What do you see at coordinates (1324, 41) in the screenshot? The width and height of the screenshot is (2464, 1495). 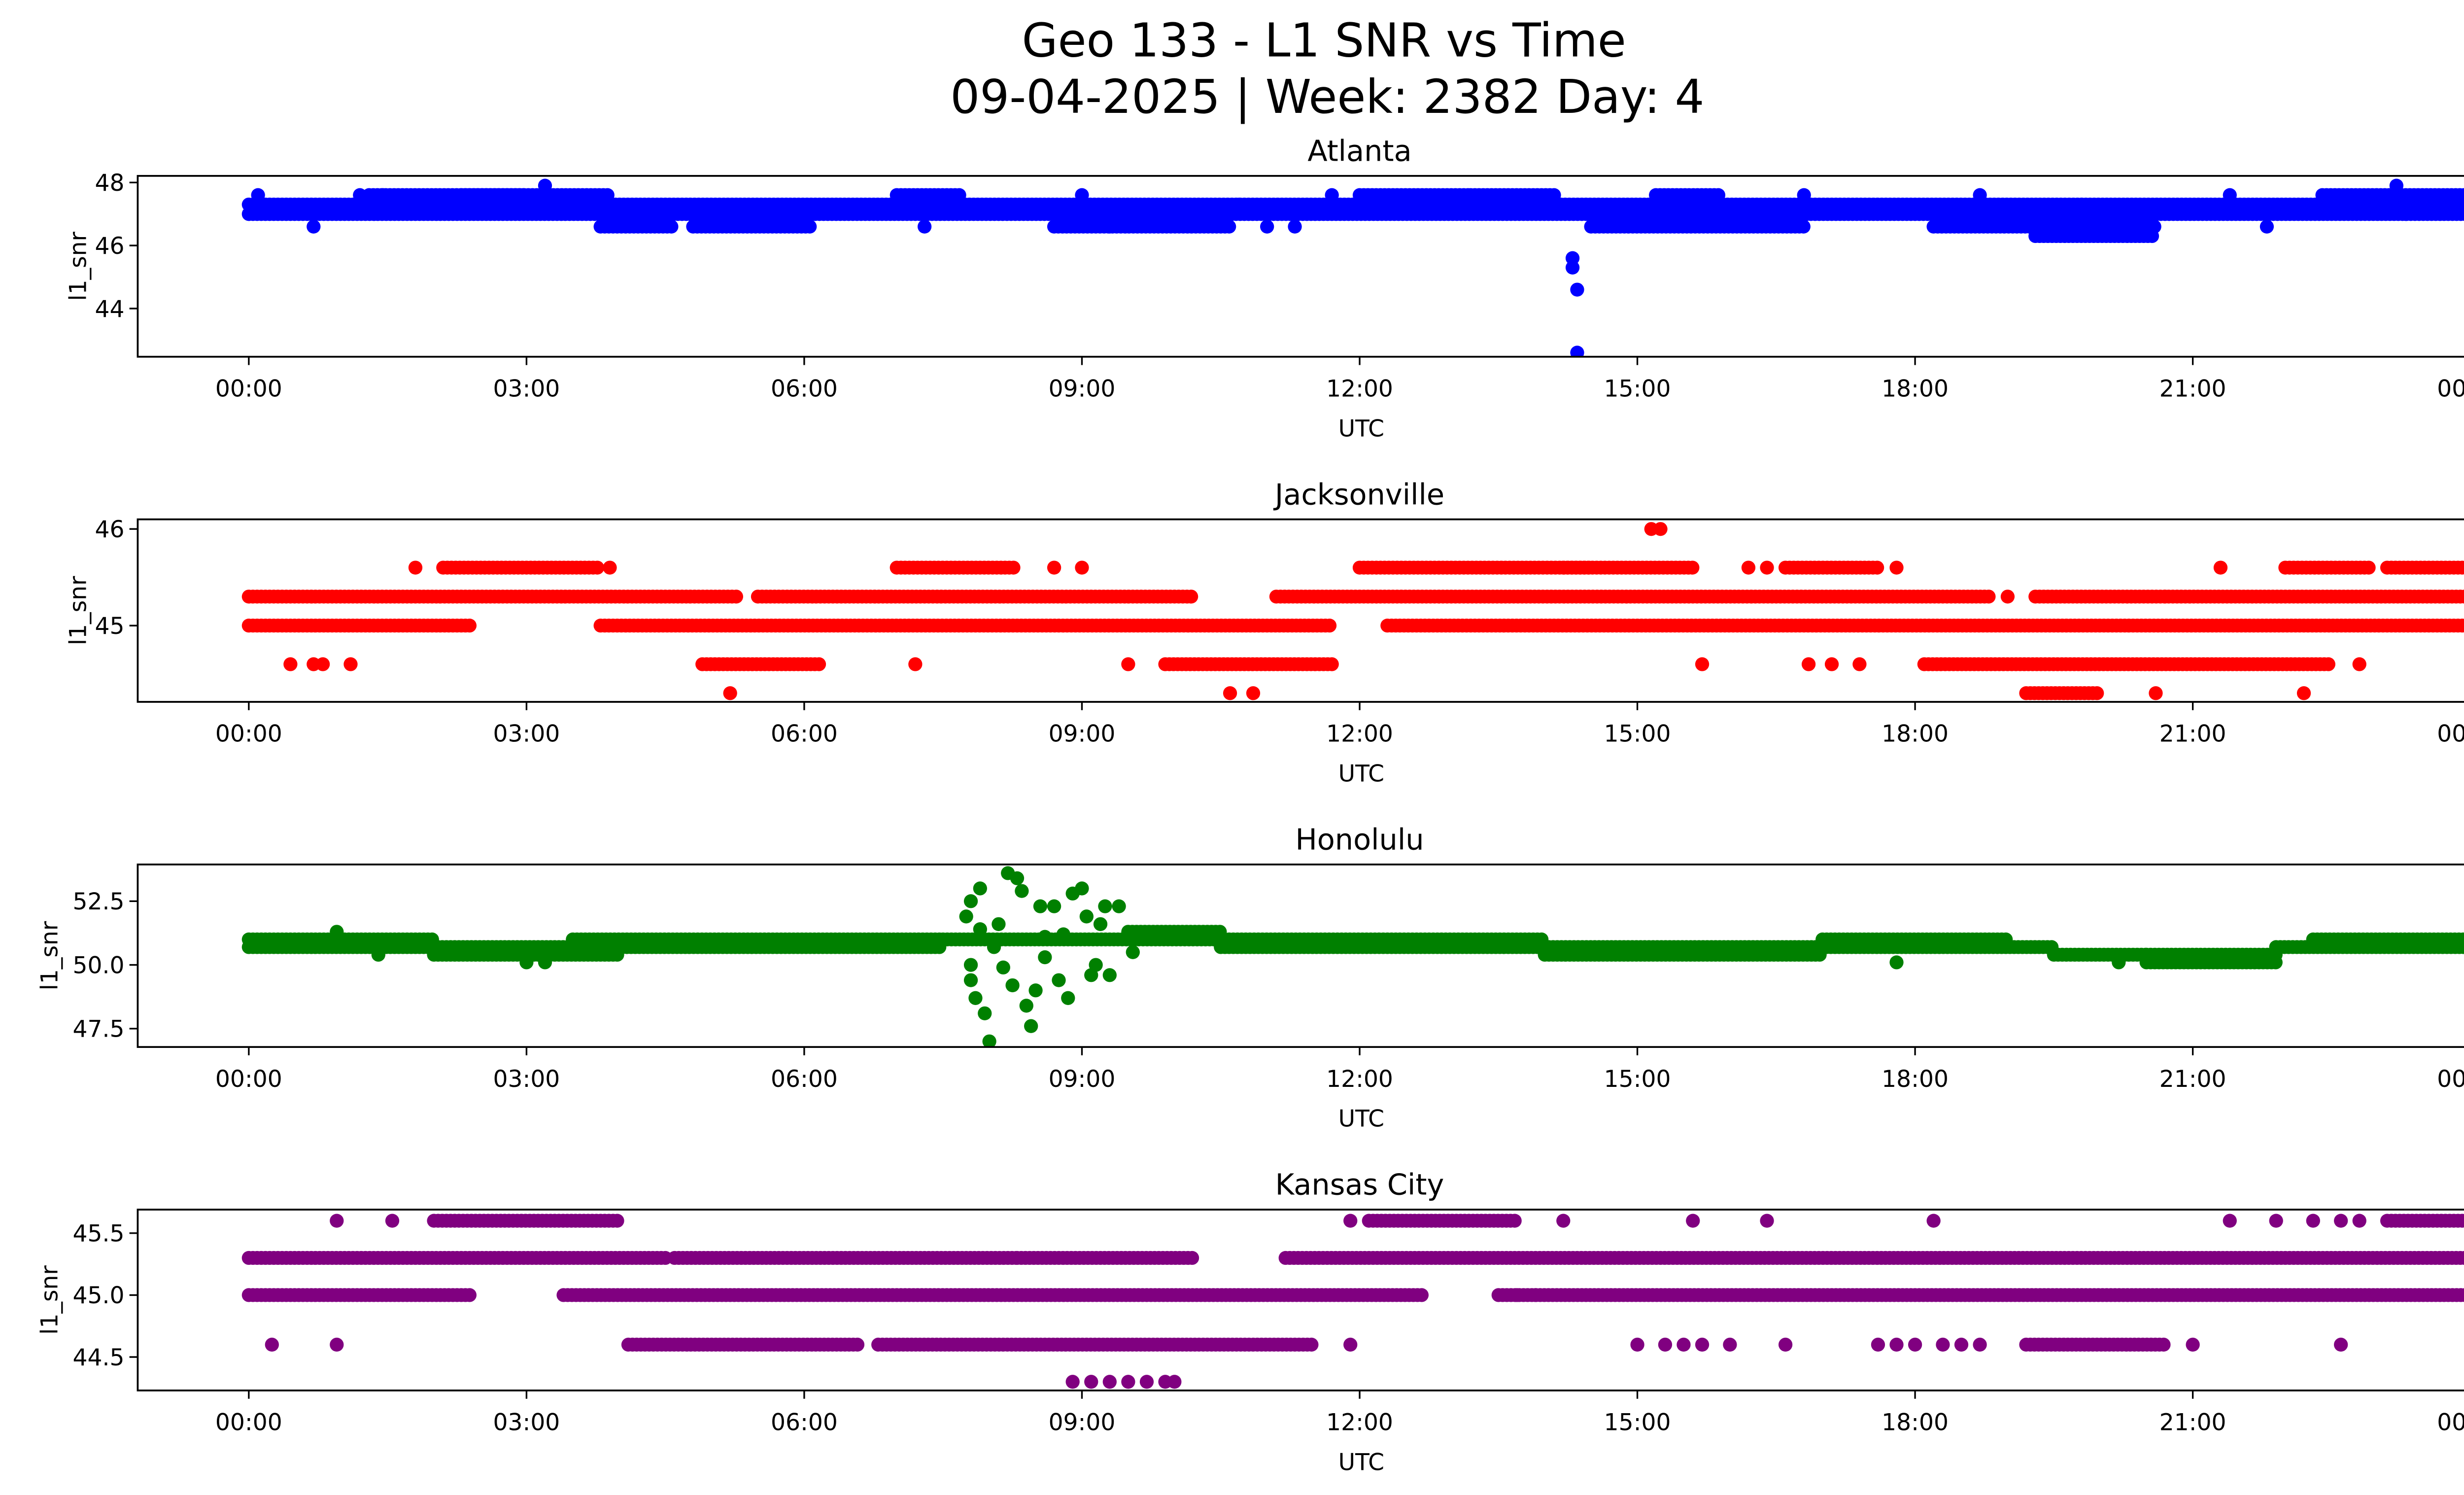 I see `figure-title-line1: Geo 133 - L1 SNR vs Time` at bounding box center [1324, 41].